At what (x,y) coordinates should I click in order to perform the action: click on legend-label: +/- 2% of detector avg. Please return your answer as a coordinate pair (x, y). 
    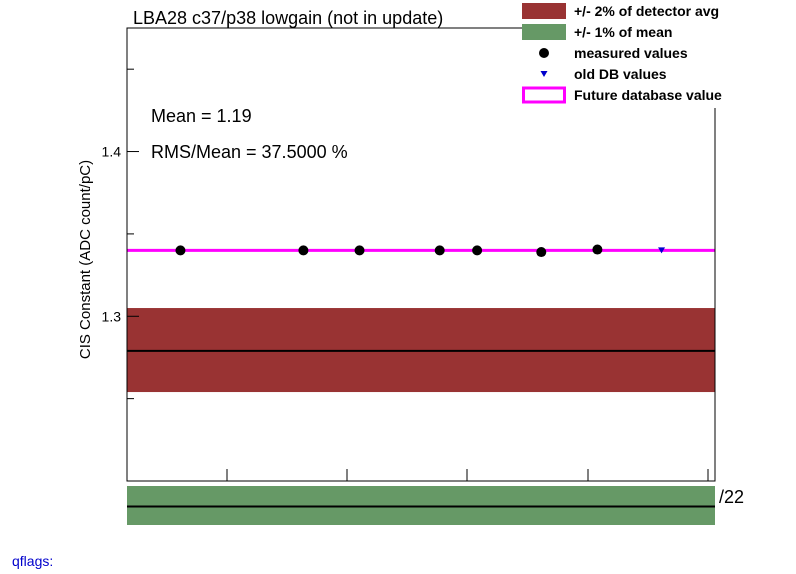
    Looking at the image, I should click on (646, 11).